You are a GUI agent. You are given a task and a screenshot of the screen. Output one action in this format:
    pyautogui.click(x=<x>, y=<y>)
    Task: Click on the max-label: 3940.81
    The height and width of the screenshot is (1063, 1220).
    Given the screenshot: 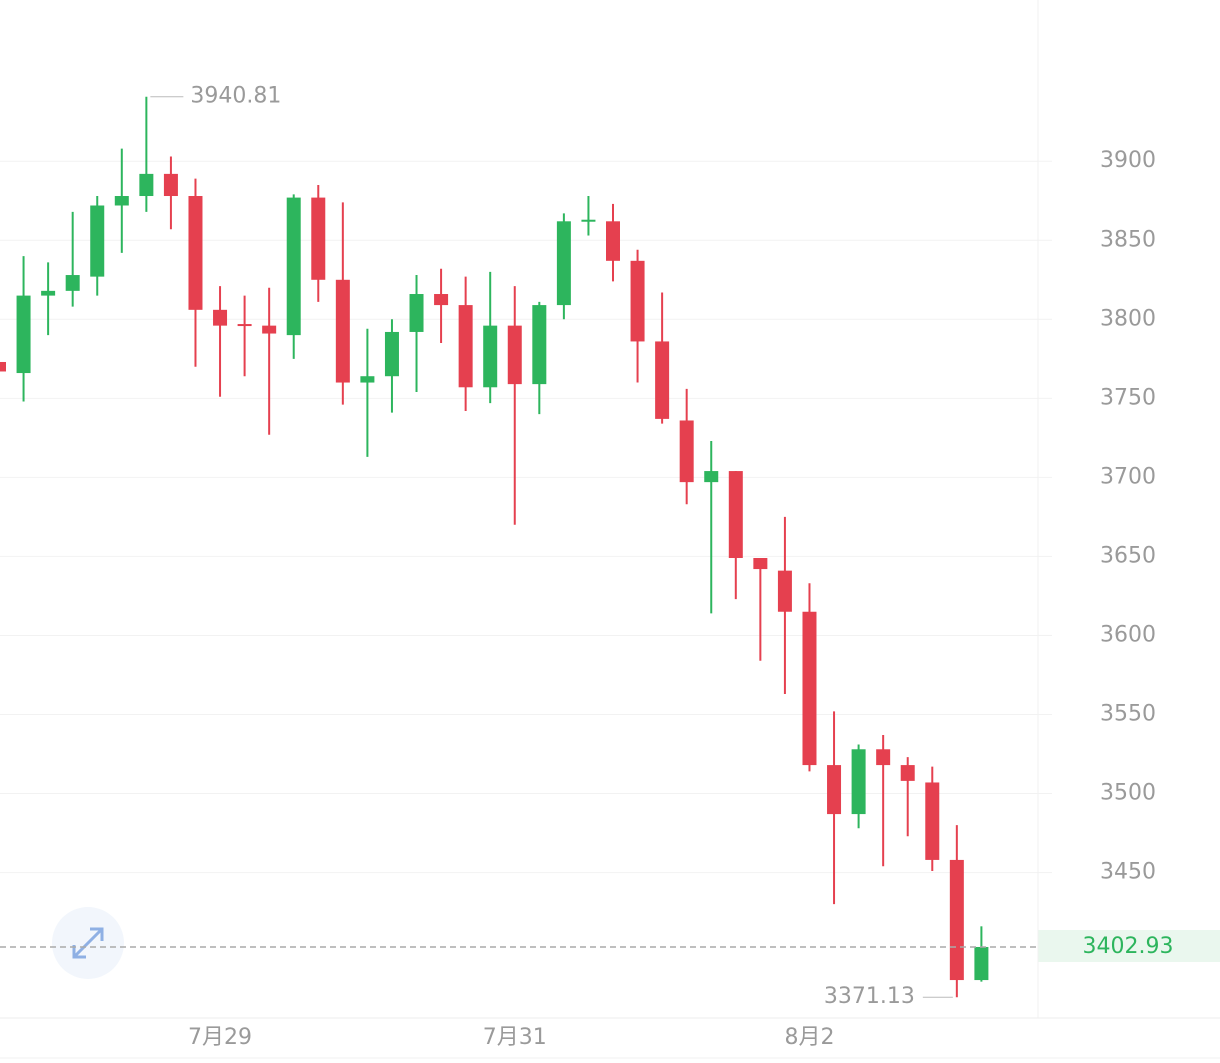 What is the action you would take?
    pyautogui.click(x=235, y=96)
    